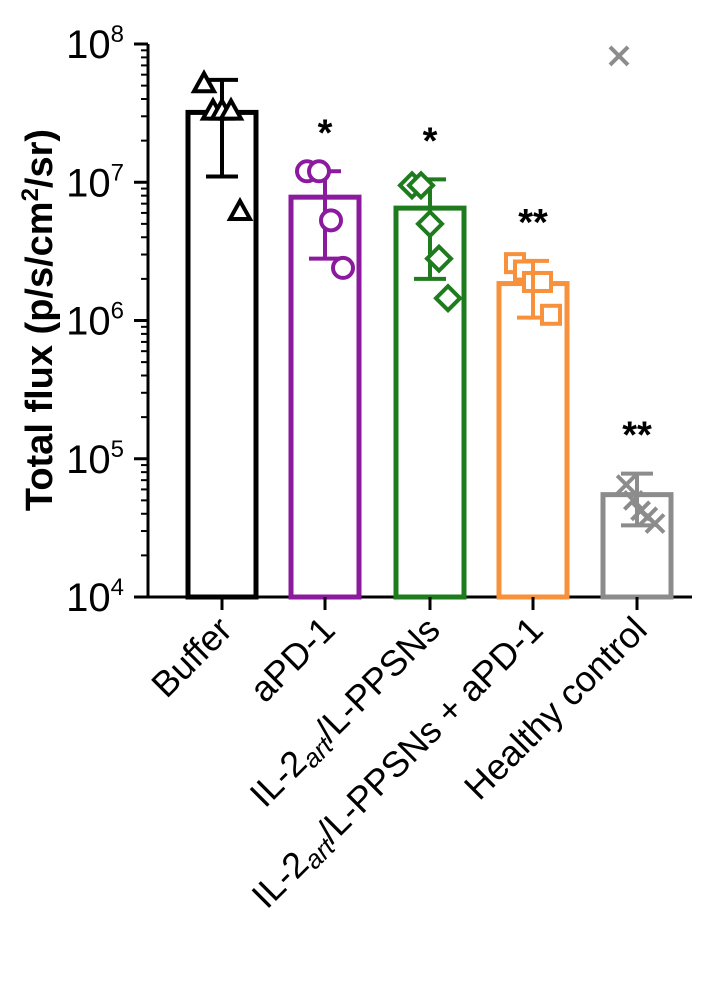 Image resolution: width=722 pixels, height=994 pixels. What do you see at coordinates (95, 182) in the screenshot?
I see `y-tick-label: 10⁷` at bounding box center [95, 182].